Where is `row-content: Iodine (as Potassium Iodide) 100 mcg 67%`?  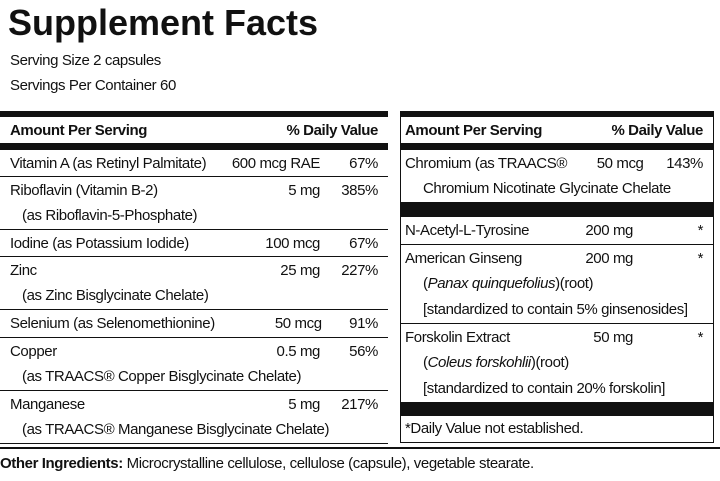 row-content: Iodine (as Potassium Iodide) 100 mcg 67% is located at coordinates (194, 243).